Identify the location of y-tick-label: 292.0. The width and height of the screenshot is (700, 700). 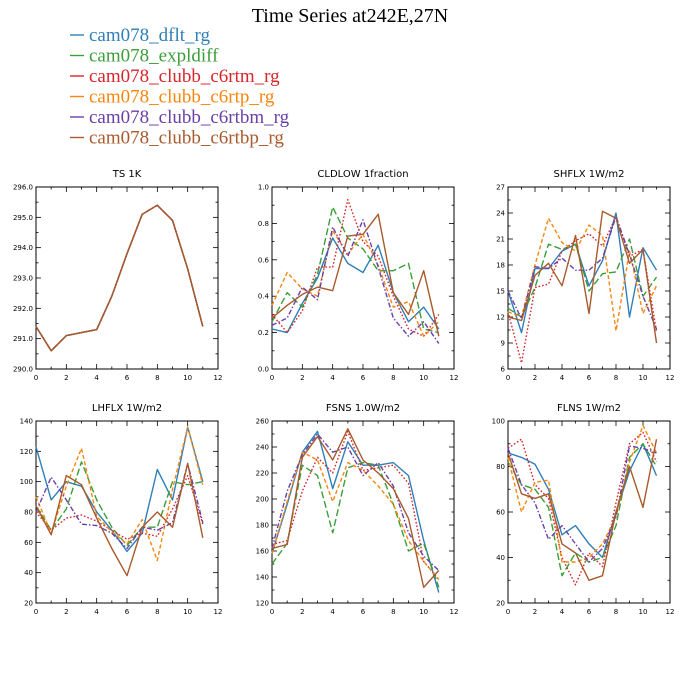
(23, 309).